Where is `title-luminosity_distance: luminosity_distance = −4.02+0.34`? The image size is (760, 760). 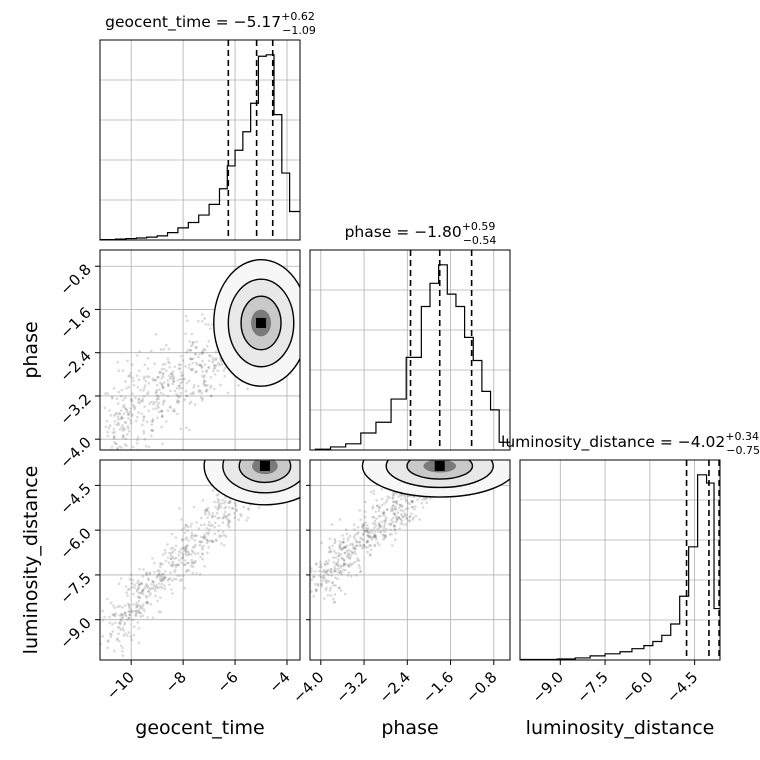 title-luminosity_distance: luminosity_distance = −4.02+0.34 is located at coordinates (630, 441).